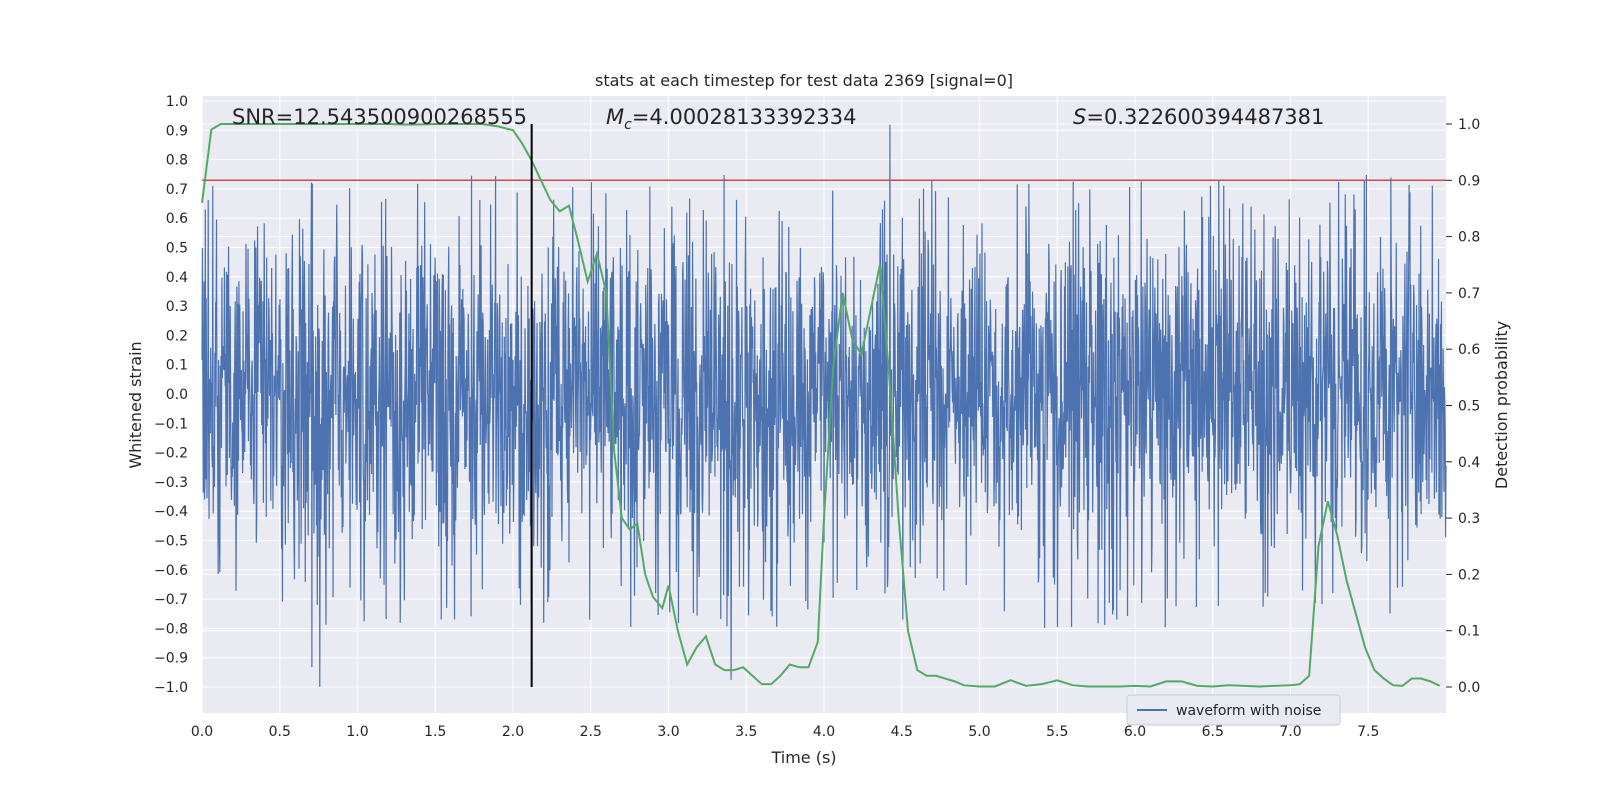 This screenshot has height=800, width=1600. What do you see at coordinates (171, 688) in the screenshot?
I see `y-tick-label: −1.0` at bounding box center [171, 688].